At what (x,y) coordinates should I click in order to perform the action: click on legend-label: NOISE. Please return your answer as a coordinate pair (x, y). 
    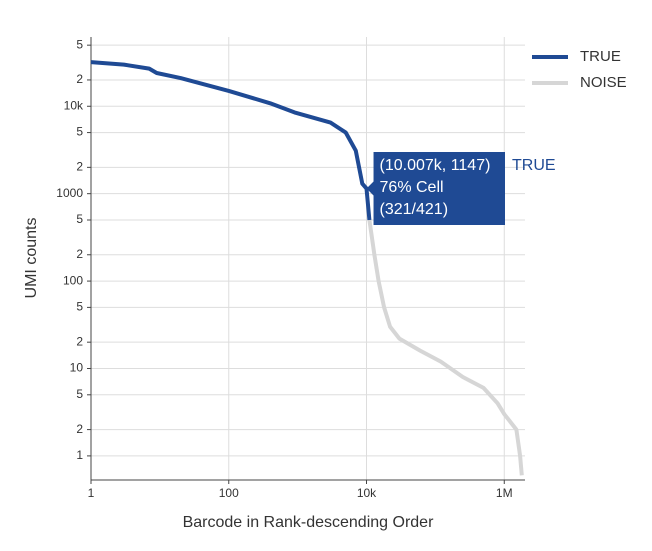
    Looking at the image, I should click on (603, 82).